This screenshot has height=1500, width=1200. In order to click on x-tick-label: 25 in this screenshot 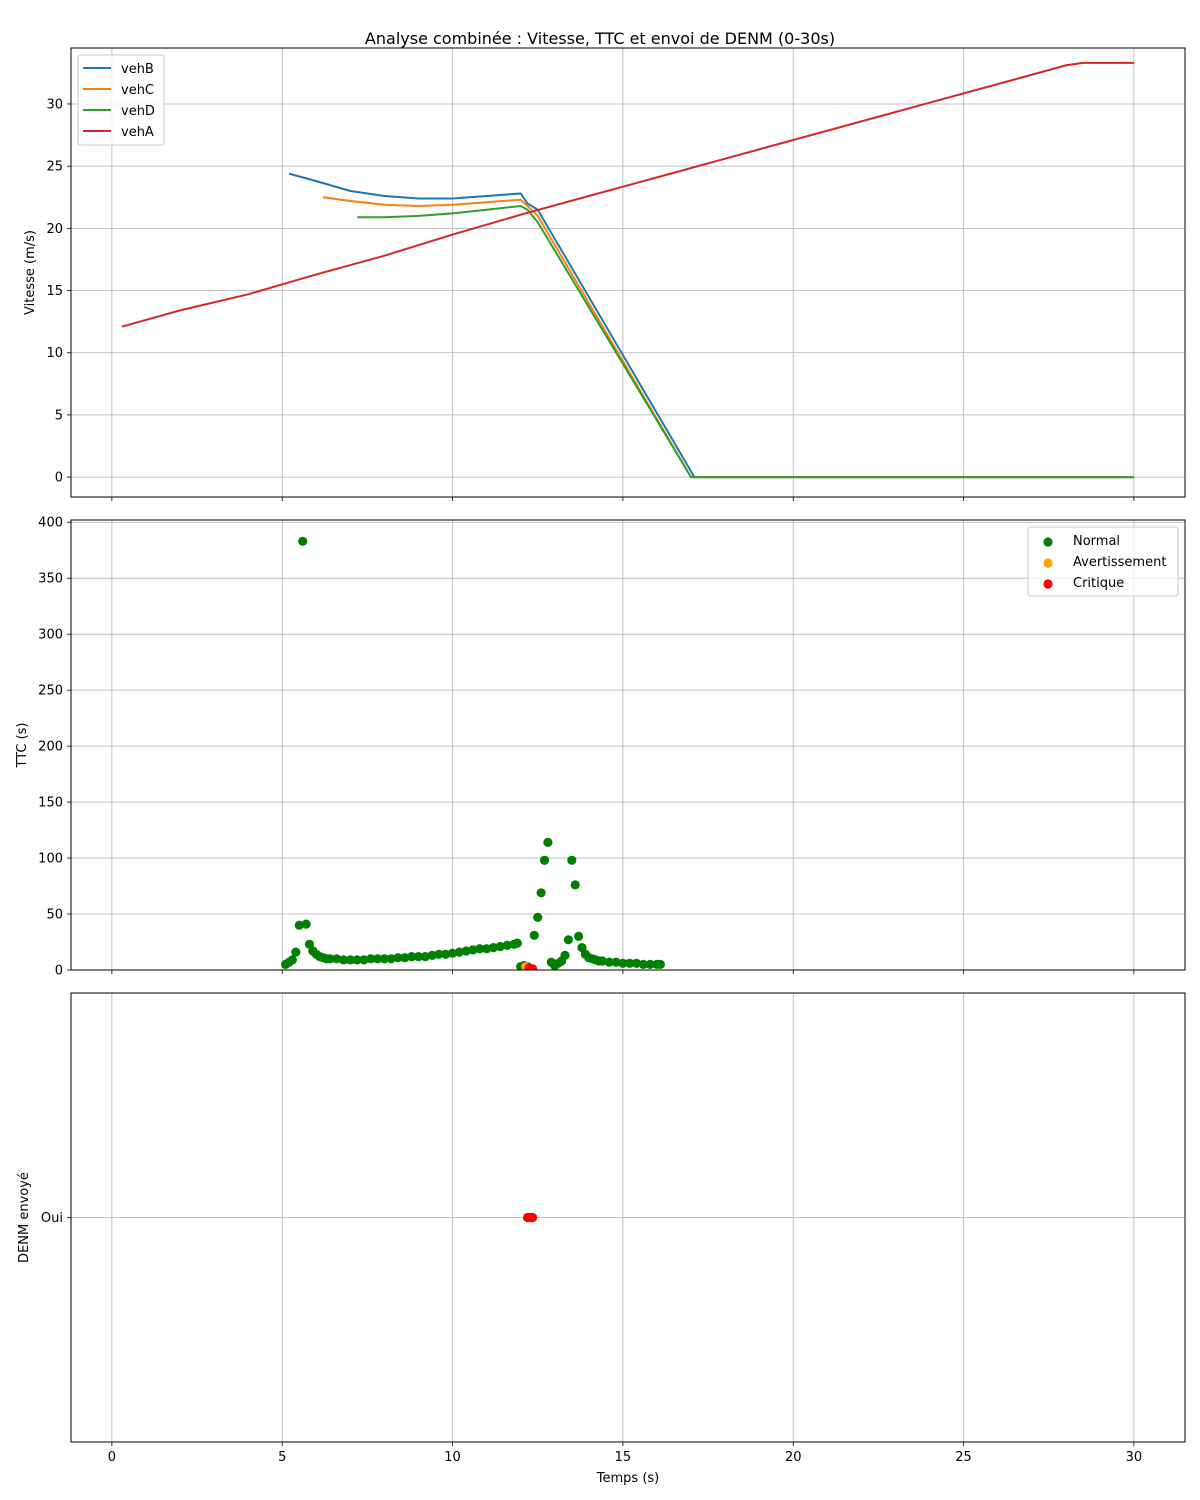, I will do `click(963, 1457)`.